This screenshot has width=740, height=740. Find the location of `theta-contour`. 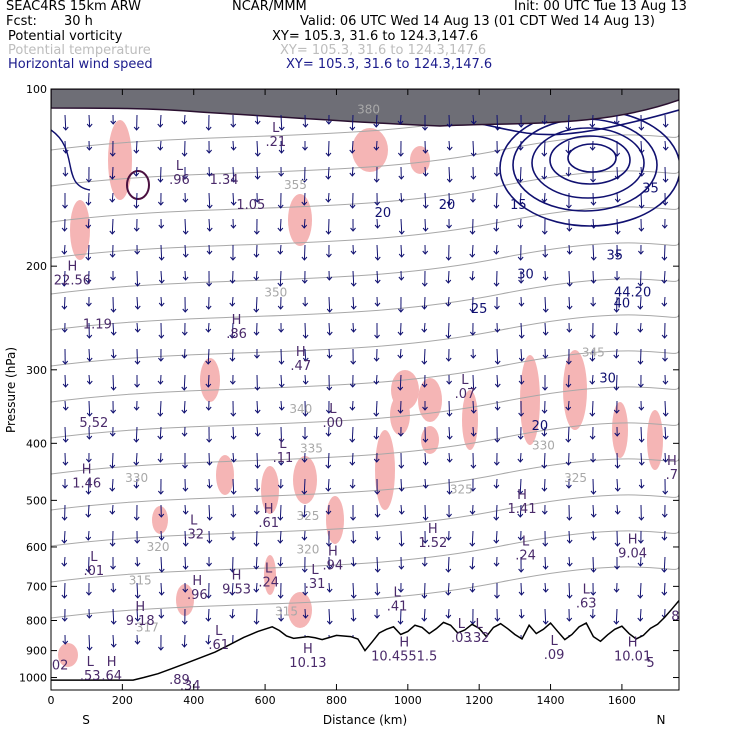

theta-contour is located at coordinates (365, 340).